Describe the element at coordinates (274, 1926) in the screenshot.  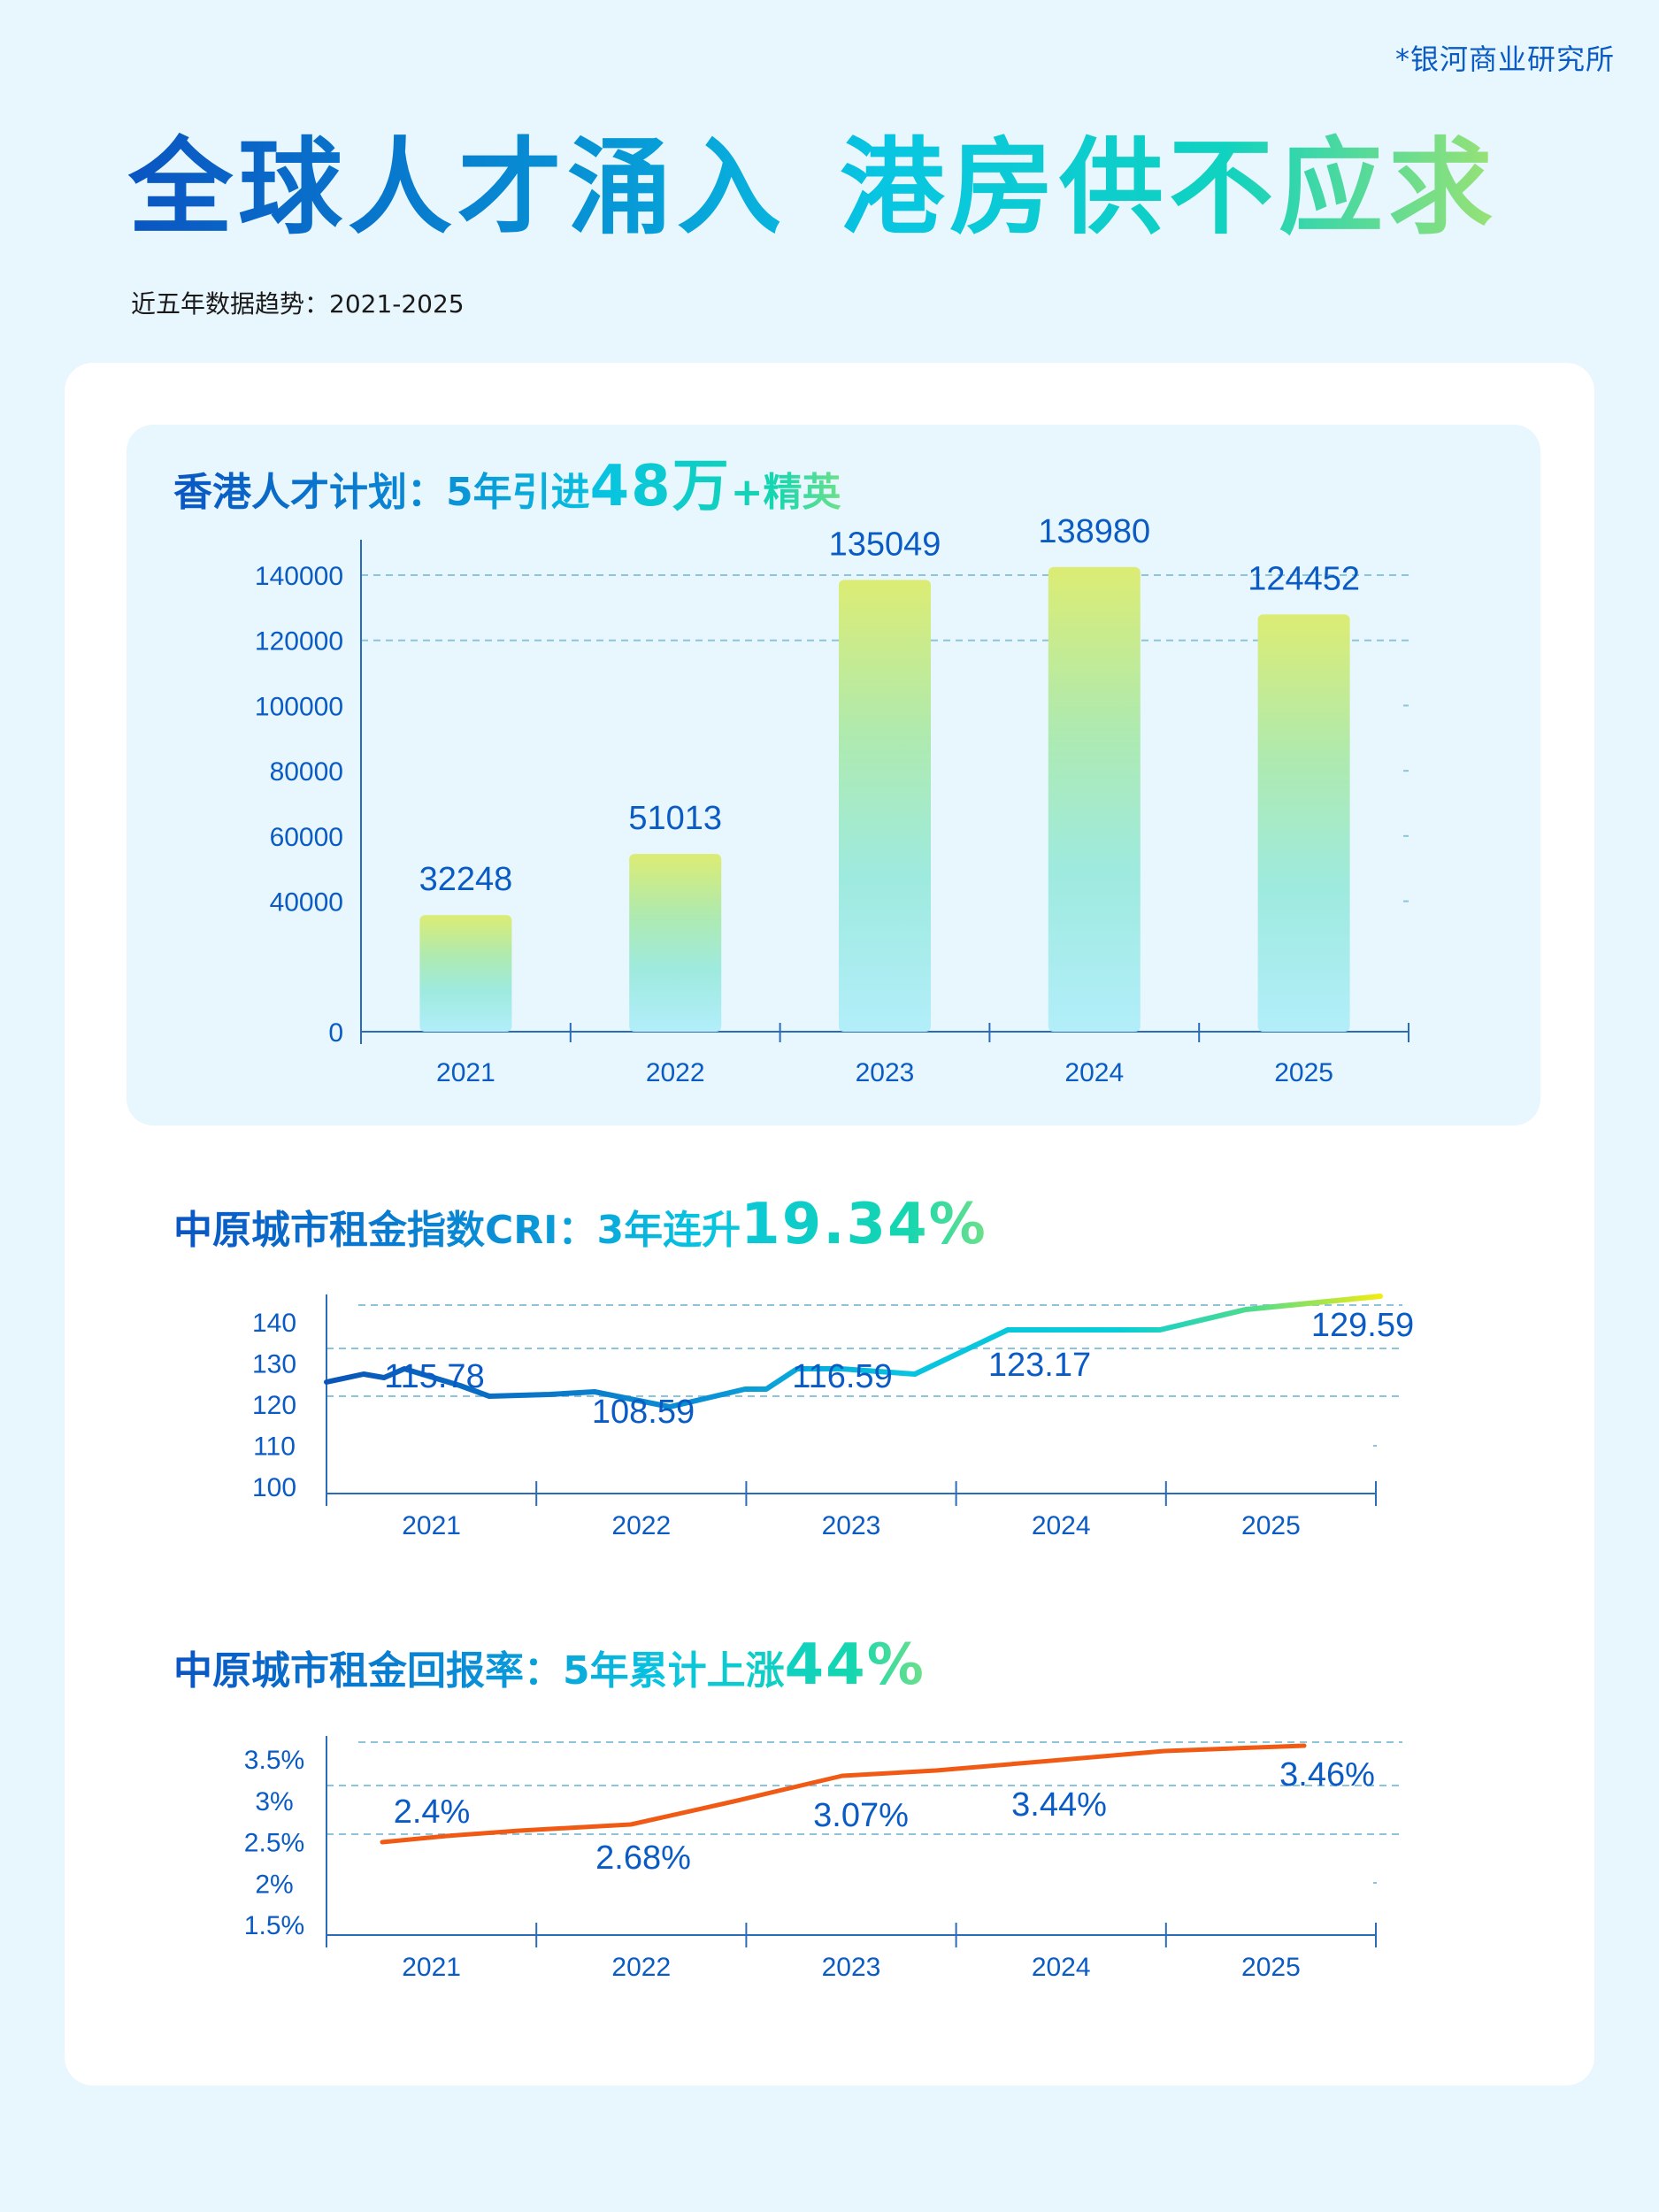
I see `y-tick-label: 1.5%` at that location.